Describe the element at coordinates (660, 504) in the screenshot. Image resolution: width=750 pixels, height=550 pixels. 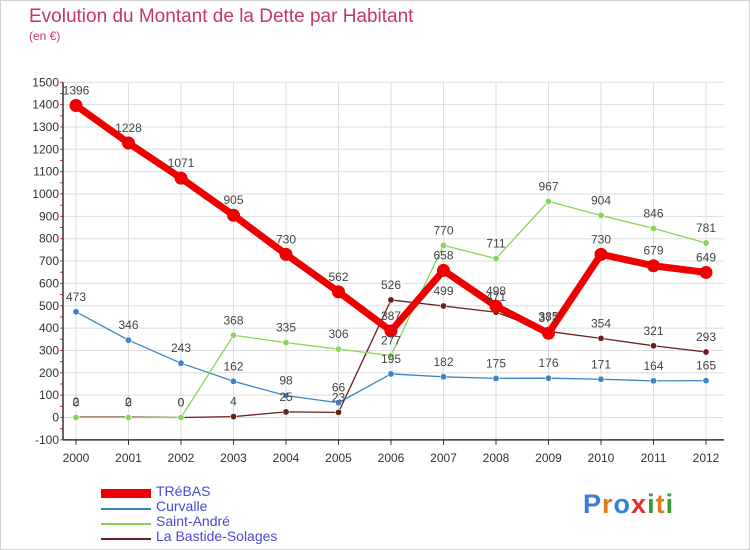
I see `logo-letter: t` at that location.